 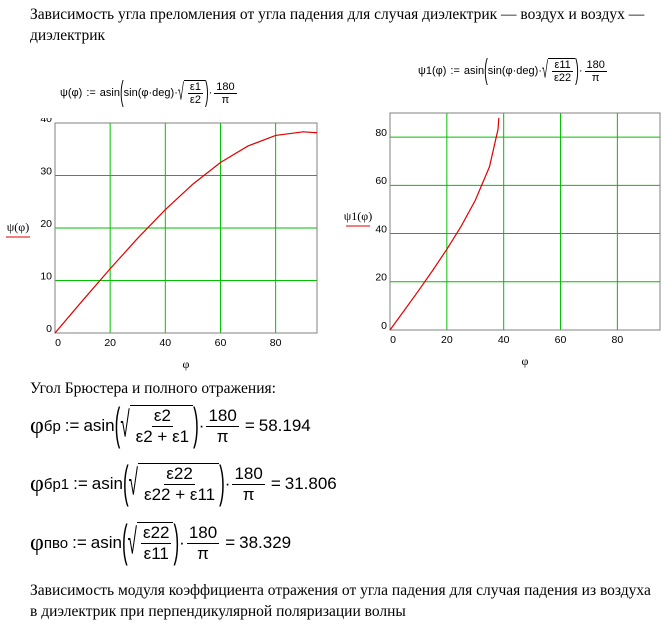 I want to click on denominator: ε2 + ε1, so click(x=162, y=436).